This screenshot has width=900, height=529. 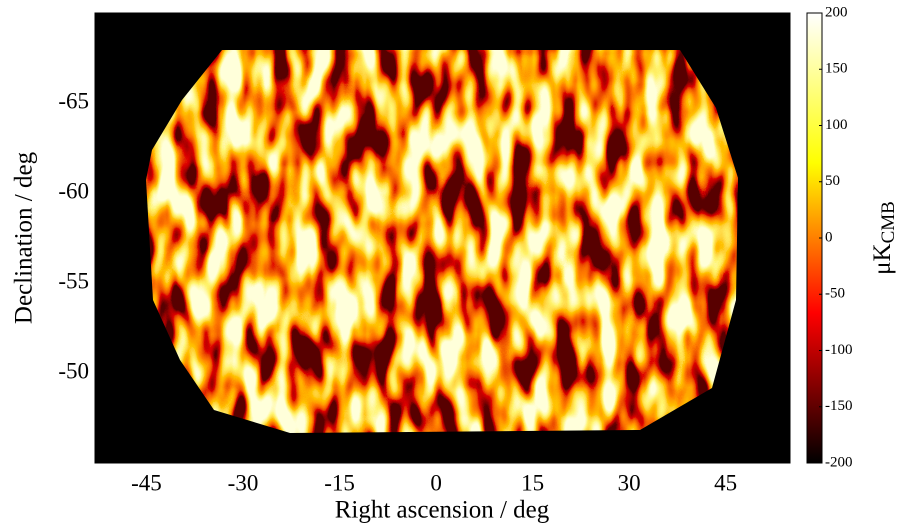 I want to click on colorbar-tick-label: -50, so click(x=835, y=294).